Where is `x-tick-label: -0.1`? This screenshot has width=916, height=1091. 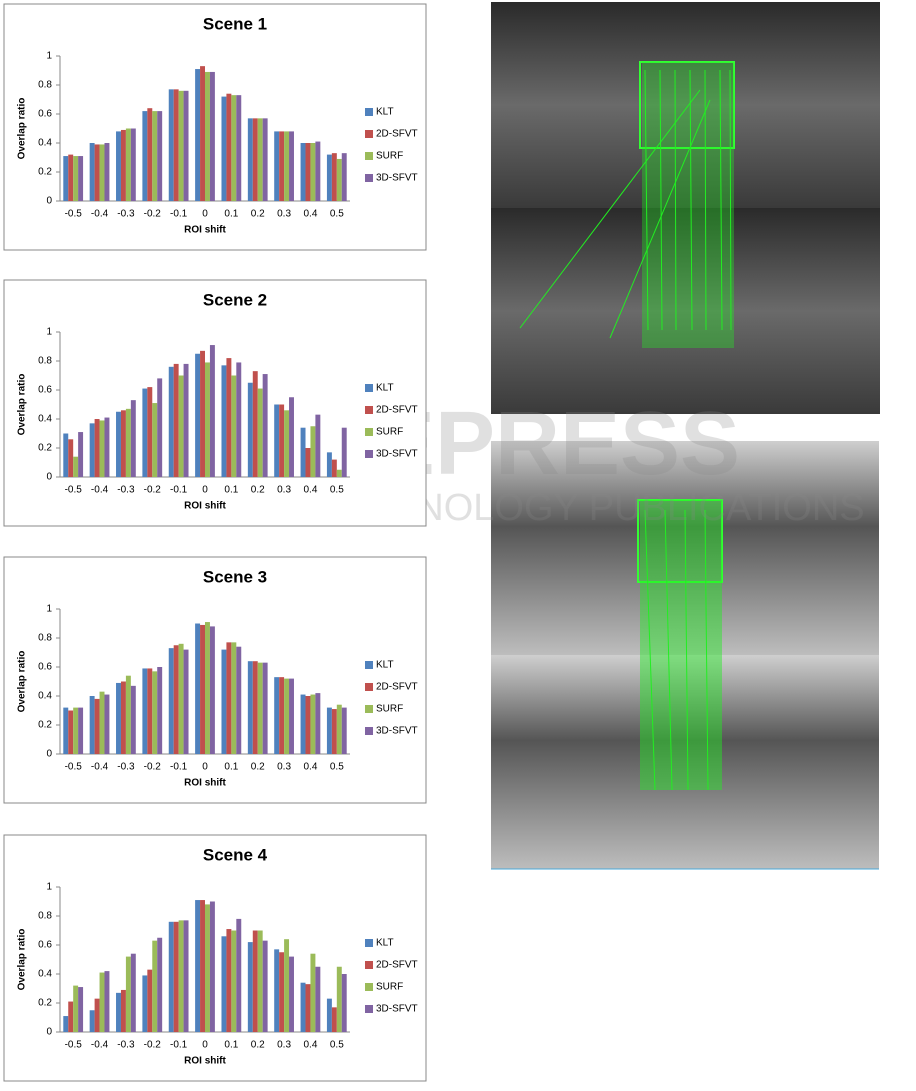
x-tick-label: -0.1 is located at coordinates (179, 214).